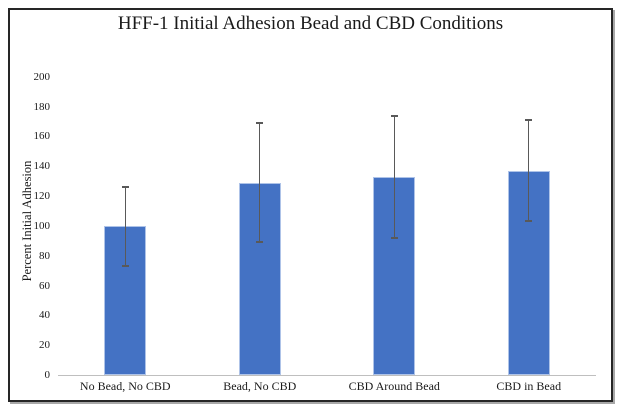 The height and width of the screenshot is (409, 628). What do you see at coordinates (44, 345) in the screenshot?
I see `y-tick-label: 20` at bounding box center [44, 345].